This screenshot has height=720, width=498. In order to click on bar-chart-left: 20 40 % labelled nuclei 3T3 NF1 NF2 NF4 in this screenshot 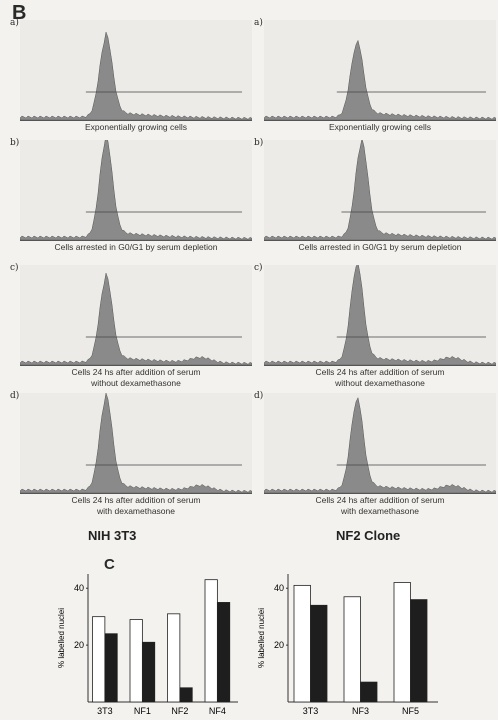, I will do `click(147, 645)`.